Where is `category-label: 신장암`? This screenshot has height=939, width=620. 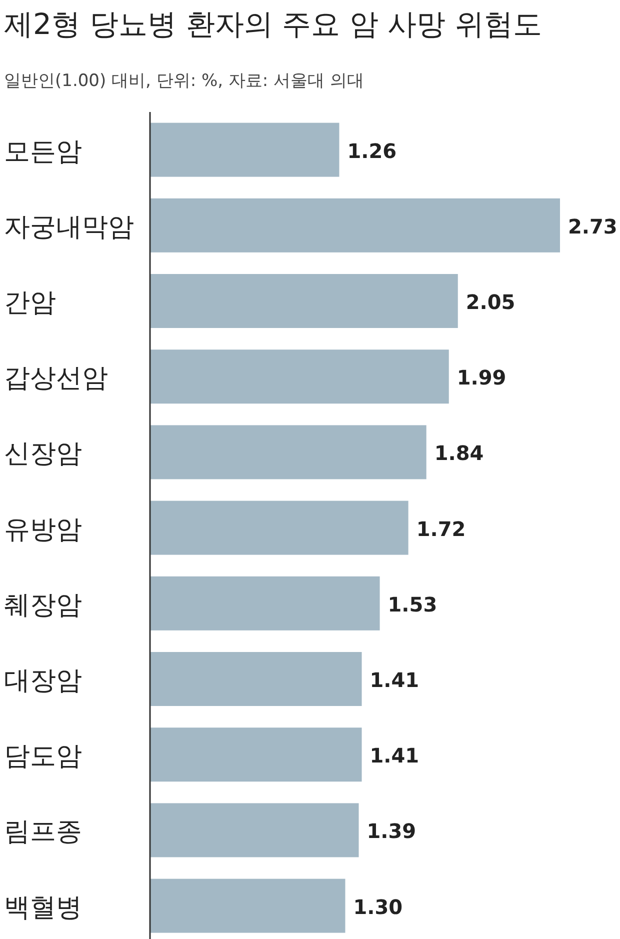
category-label: 신장암 is located at coordinates (43, 454).